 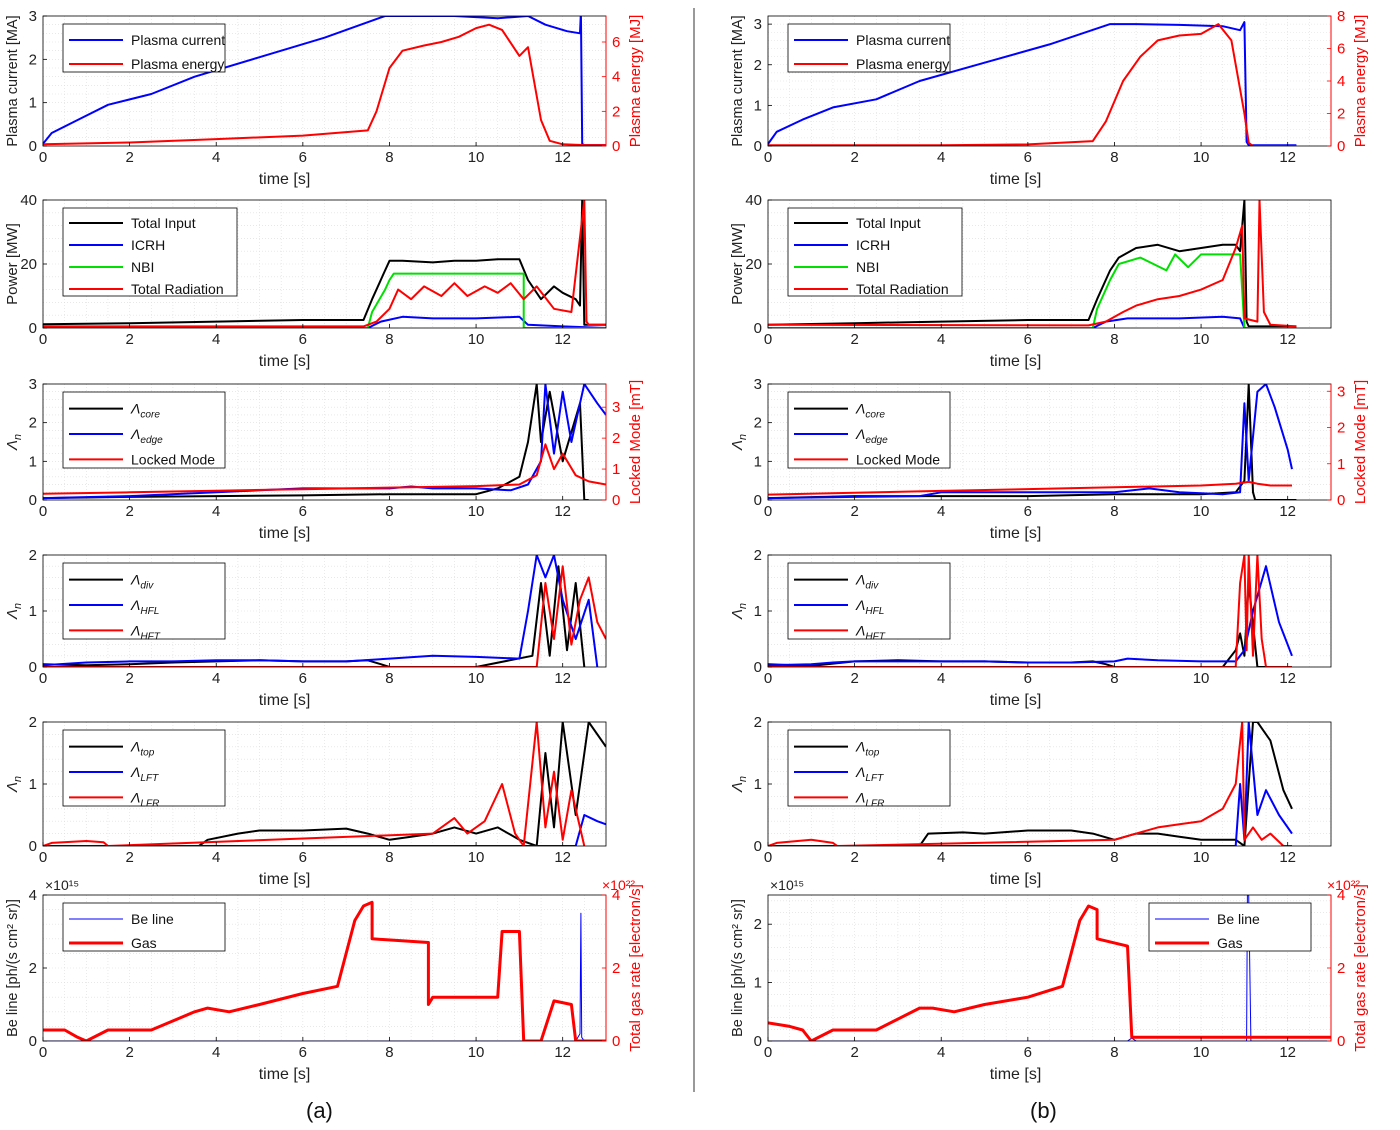 What do you see at coordinates (869, 799) in the screenshot?
I see `legend-label: ΛLFR` at bounding box center [869, 799].